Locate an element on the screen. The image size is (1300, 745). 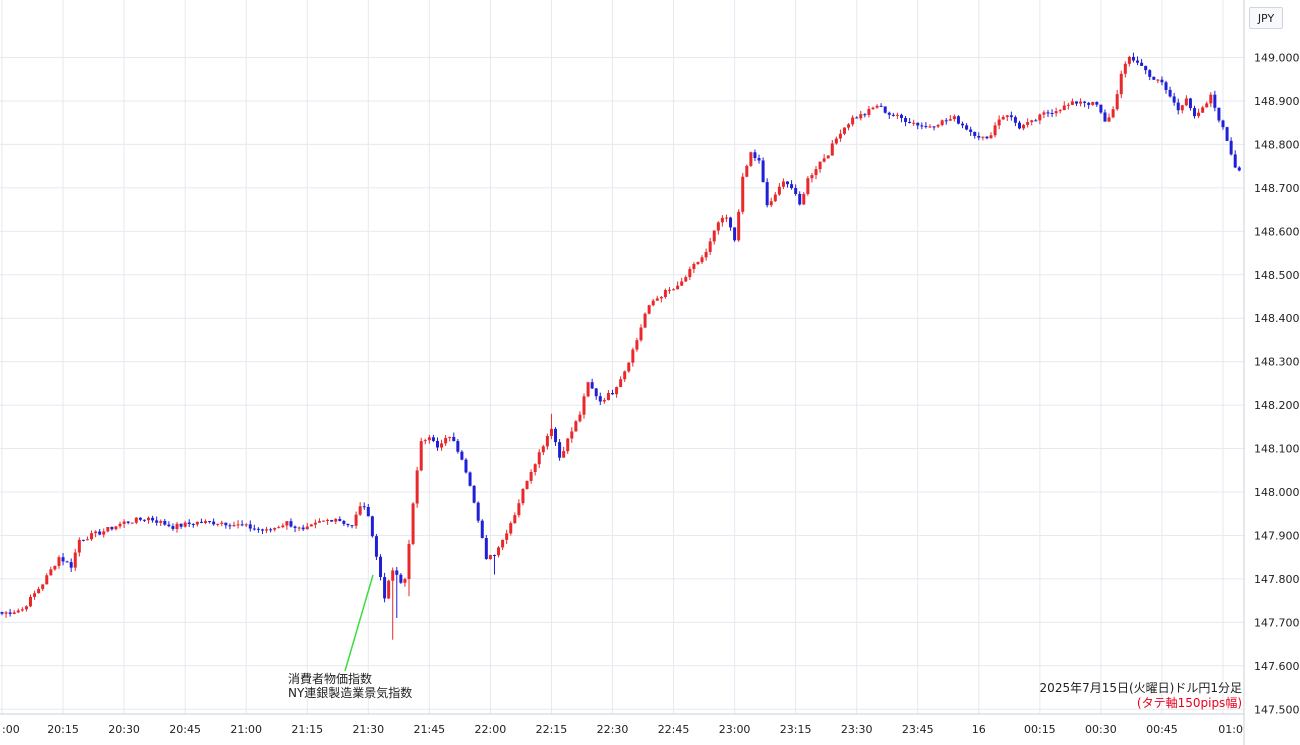
chart-caption: 2025年7月15日(火曜日)ドル円1分足 (タテ軸150pips幅) is located at coordinates (1111, 696).